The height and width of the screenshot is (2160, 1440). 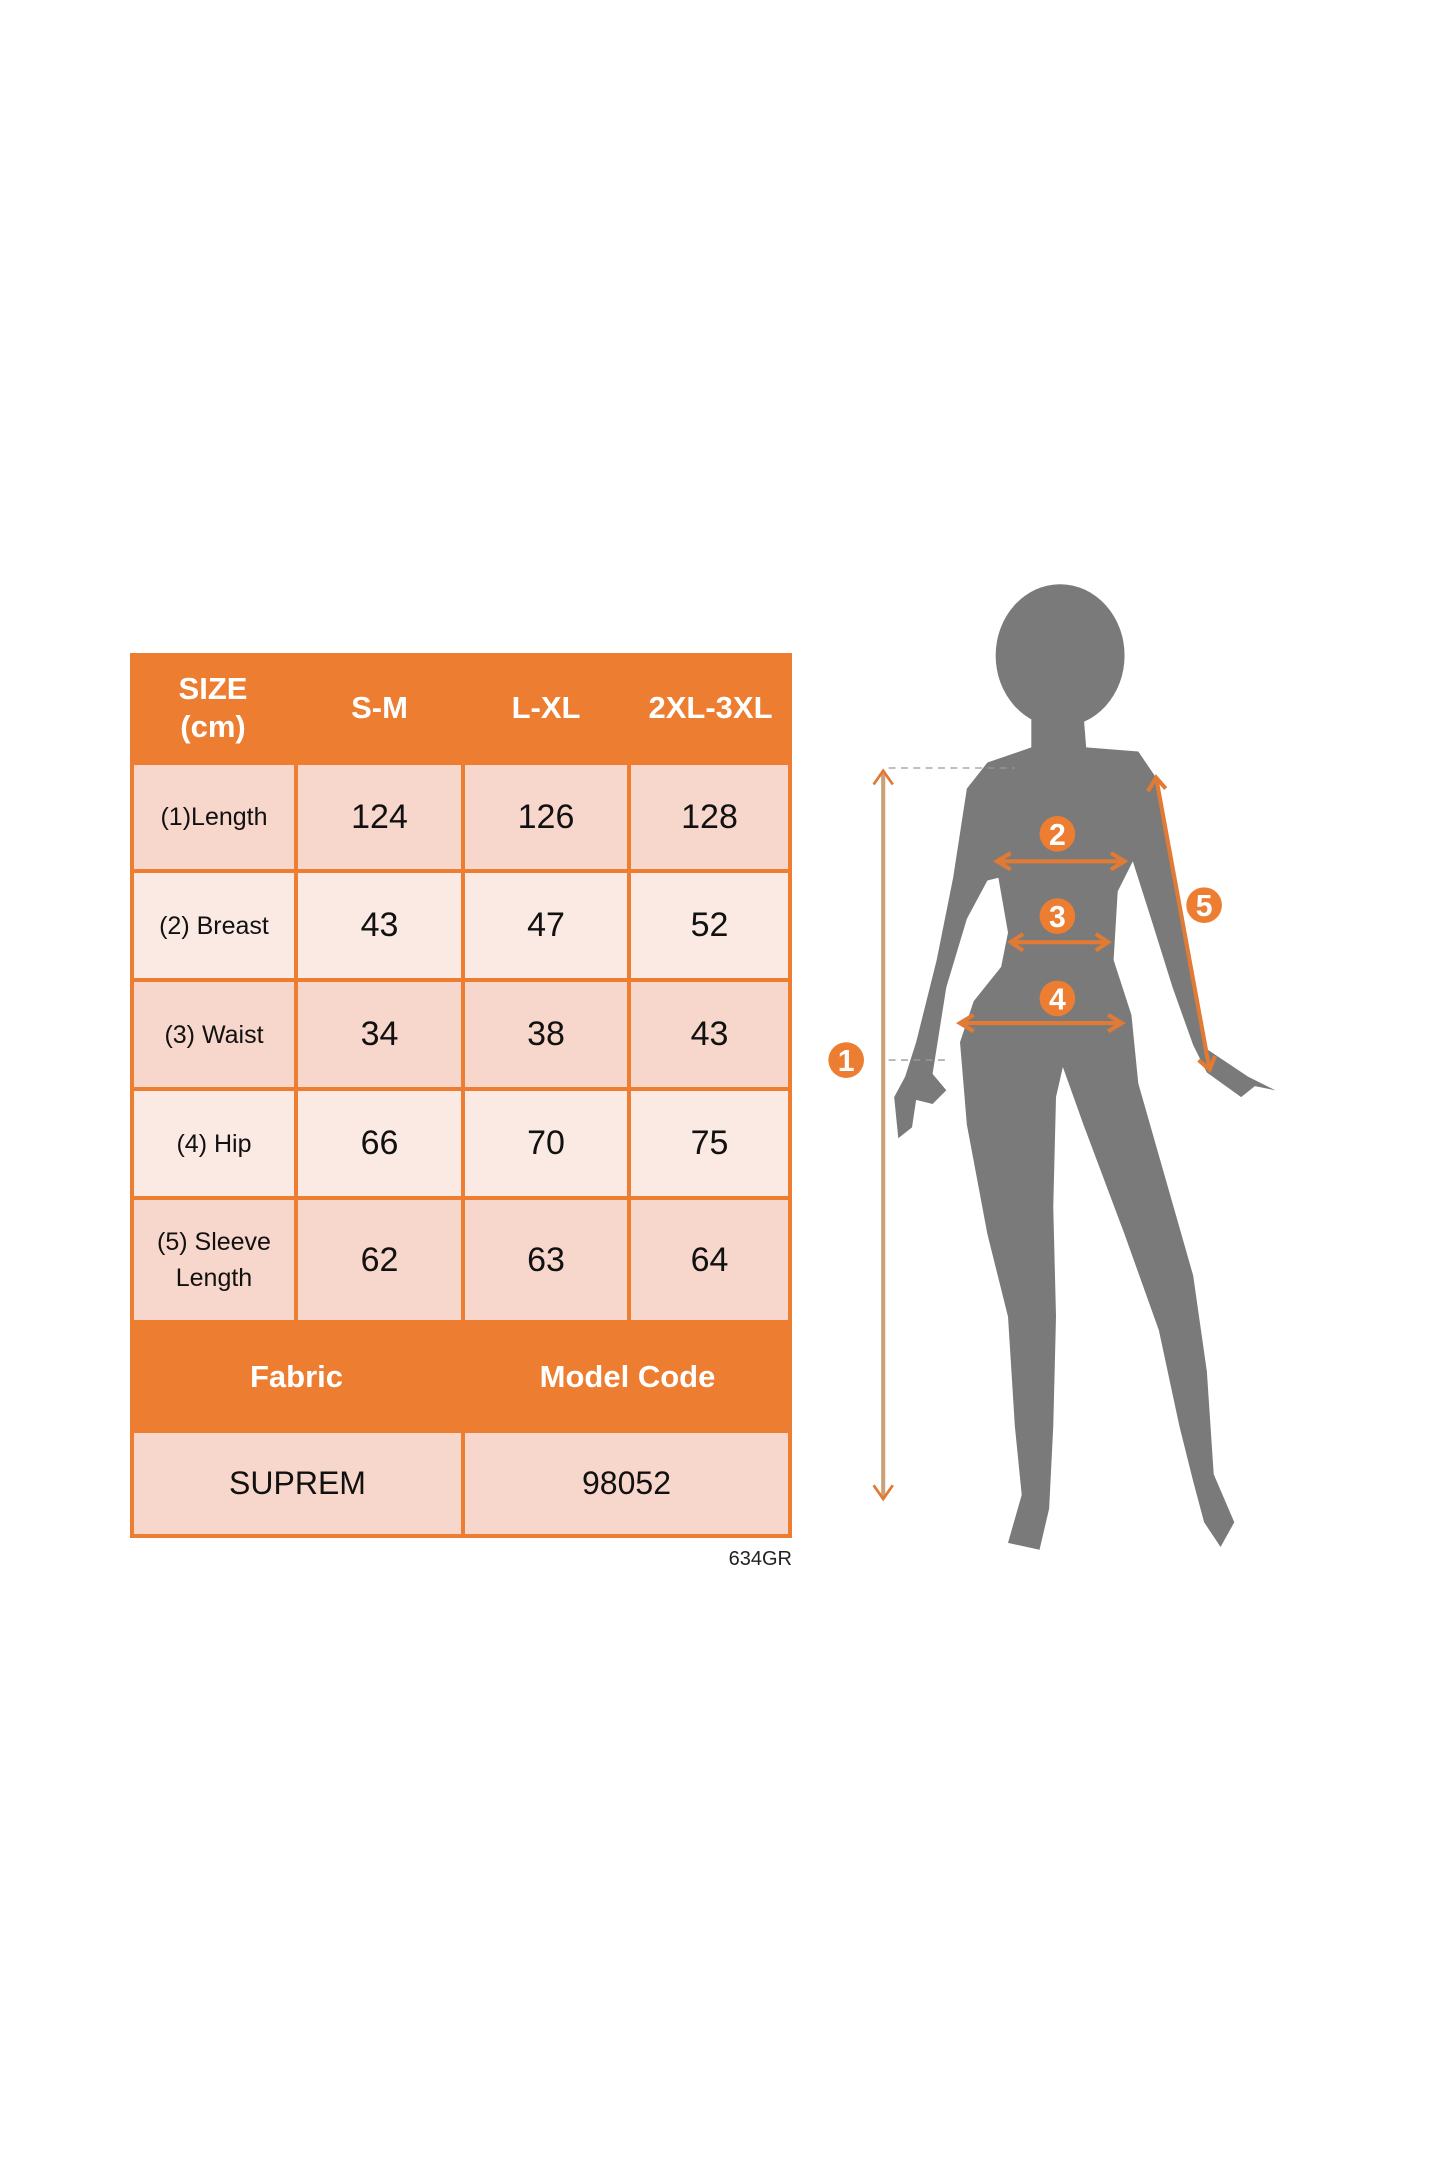 I want to click on marker-1: 1, so click(x=846, y=1060).